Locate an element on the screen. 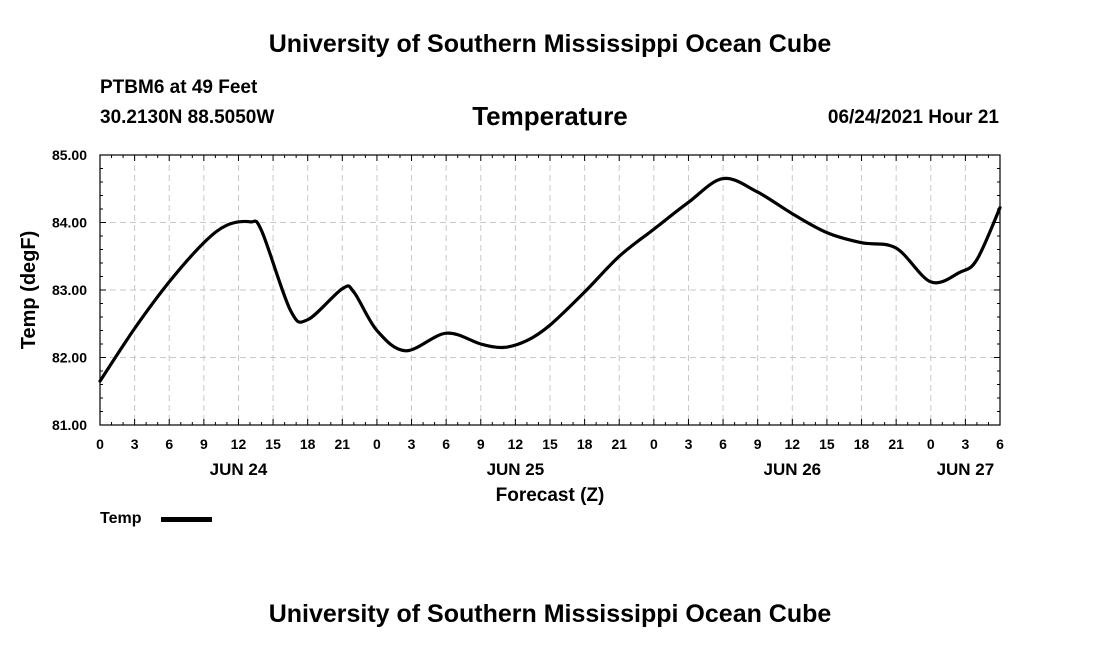  date-label: JUN 26 is located at coordinates (792, 469).